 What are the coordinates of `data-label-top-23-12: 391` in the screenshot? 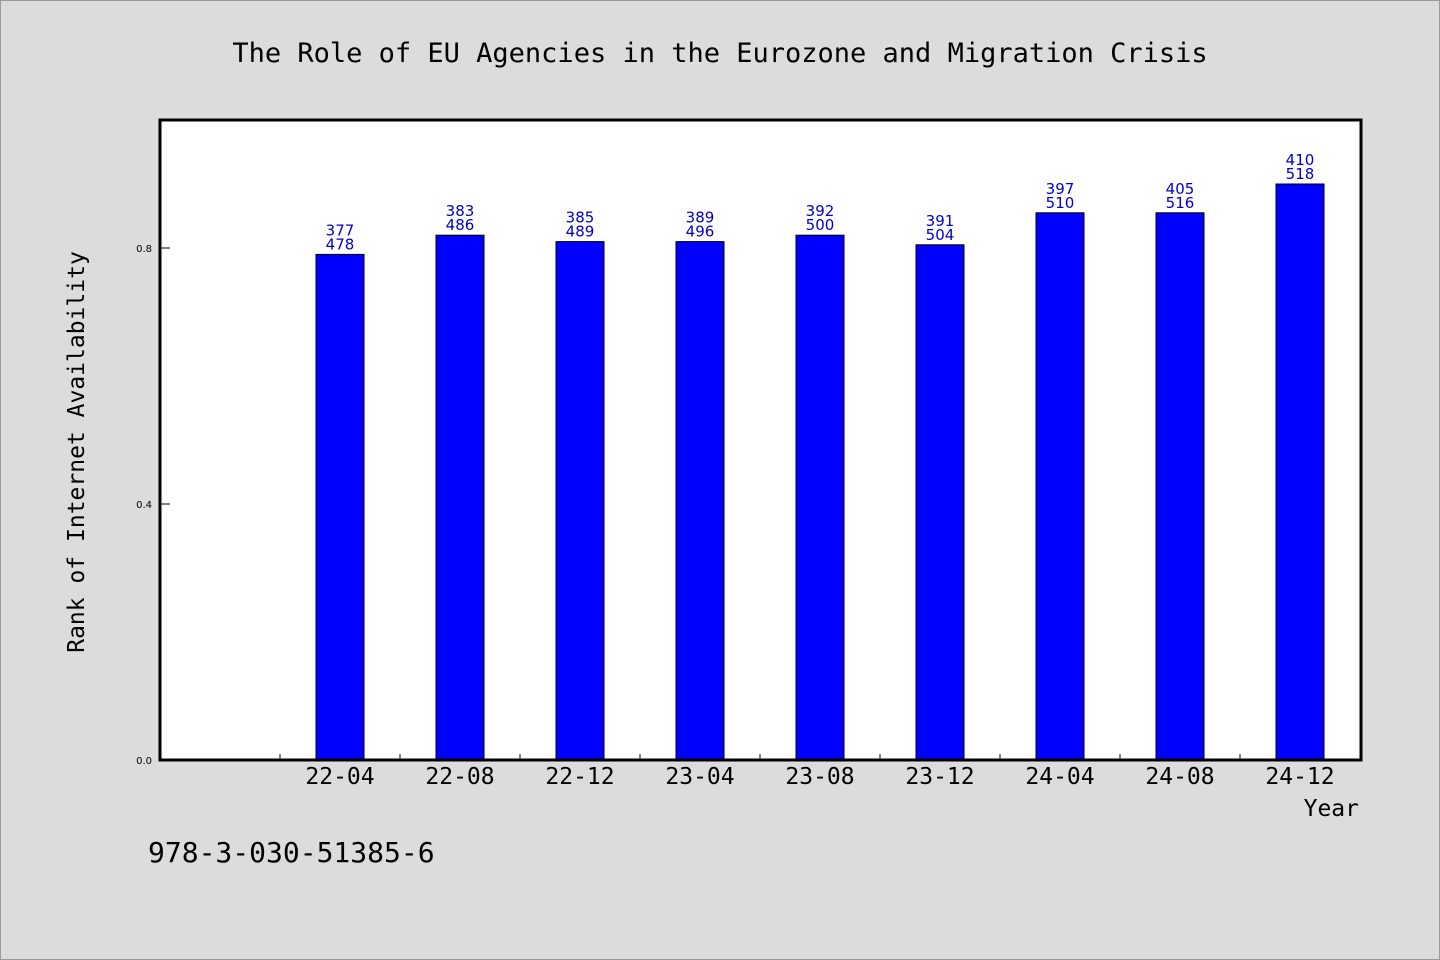 It's located at (940, 221).